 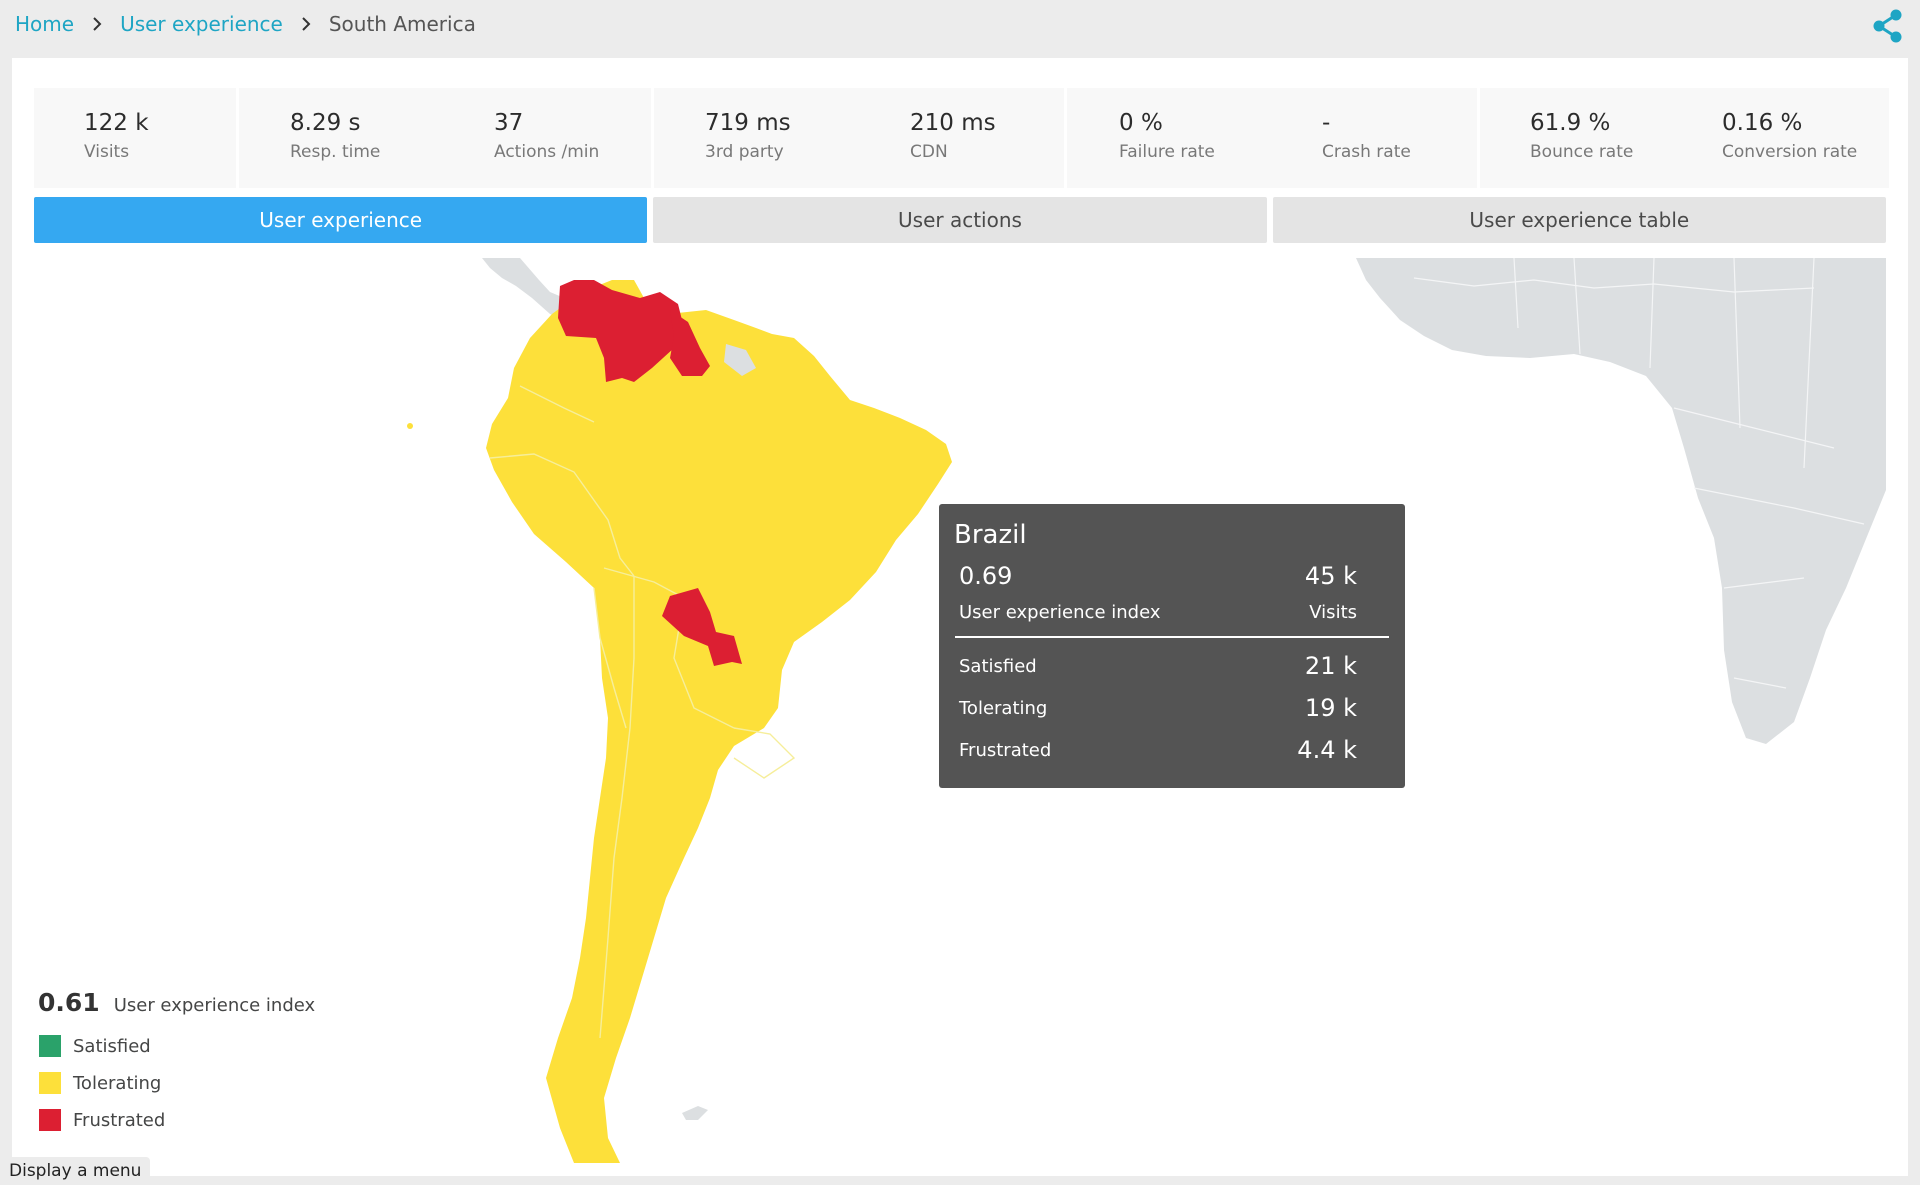 I want to click on metric-value: 122 k, so click(x=116, y=123).